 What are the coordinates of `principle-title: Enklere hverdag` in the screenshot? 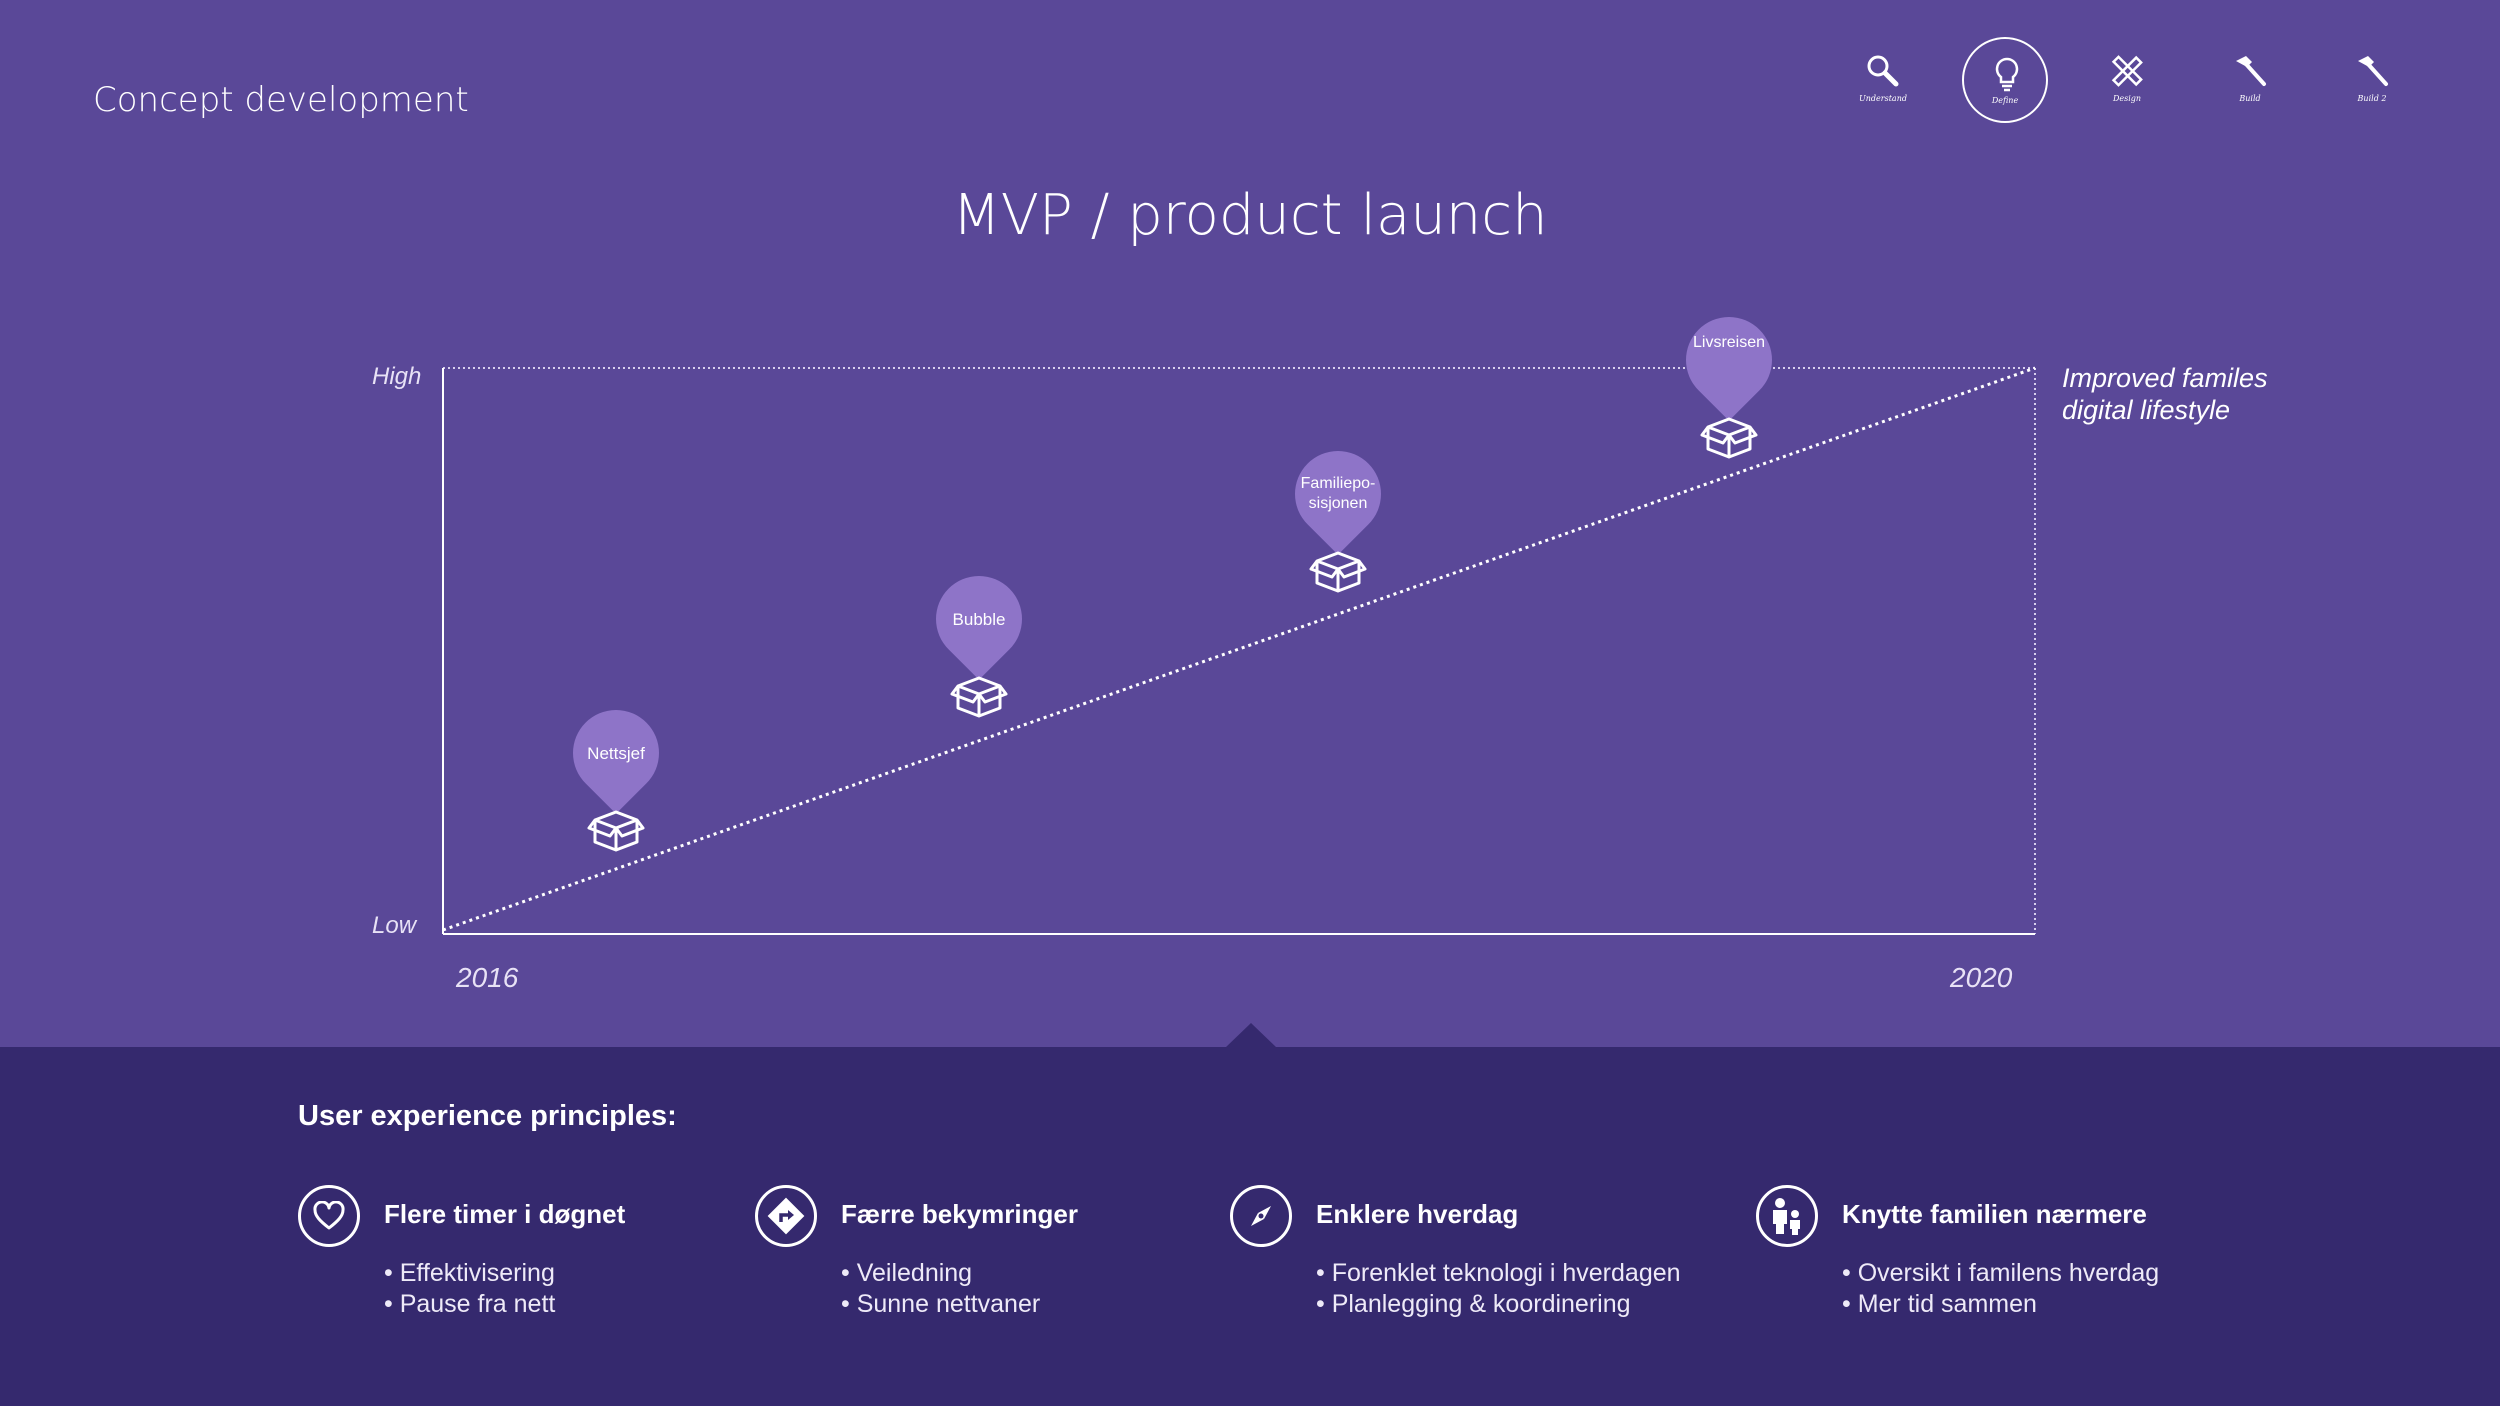 It's located at (1417, 1214).